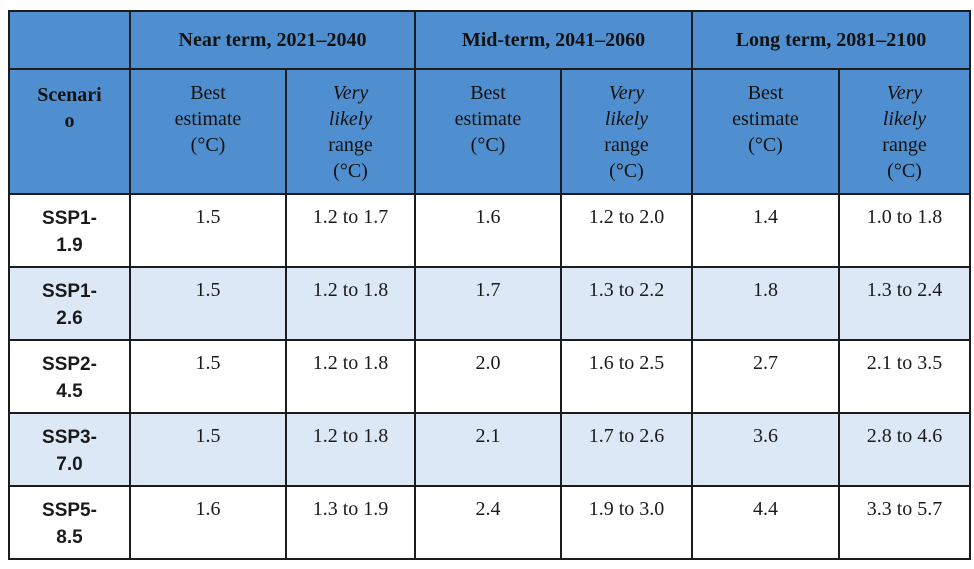 The width and height of the screenshot is (974, 569). What do you see at coordinates (765, 449) in the screenshot?
I see `long-best-cell: 3.6` at bounding box center [765, 449].